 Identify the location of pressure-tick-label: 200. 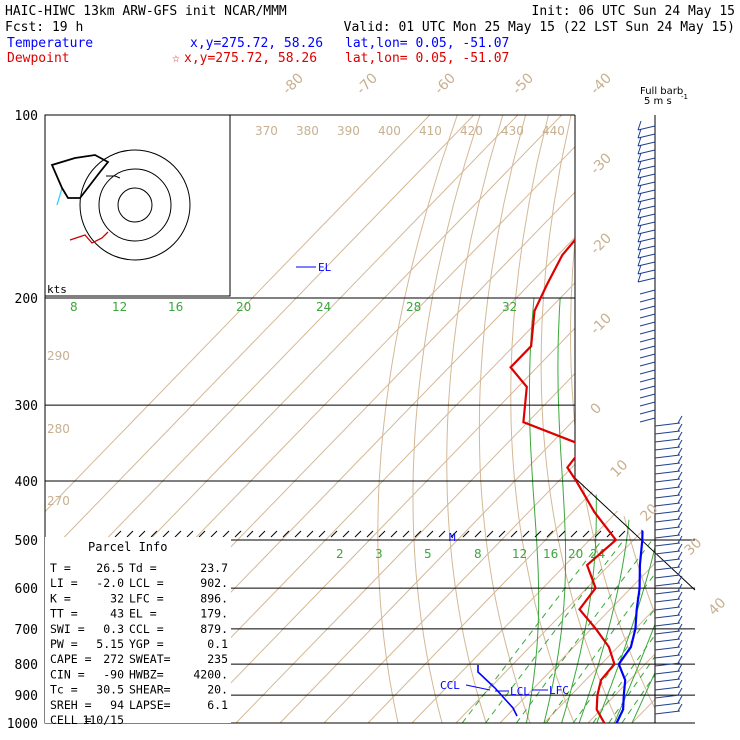
(26, 299).